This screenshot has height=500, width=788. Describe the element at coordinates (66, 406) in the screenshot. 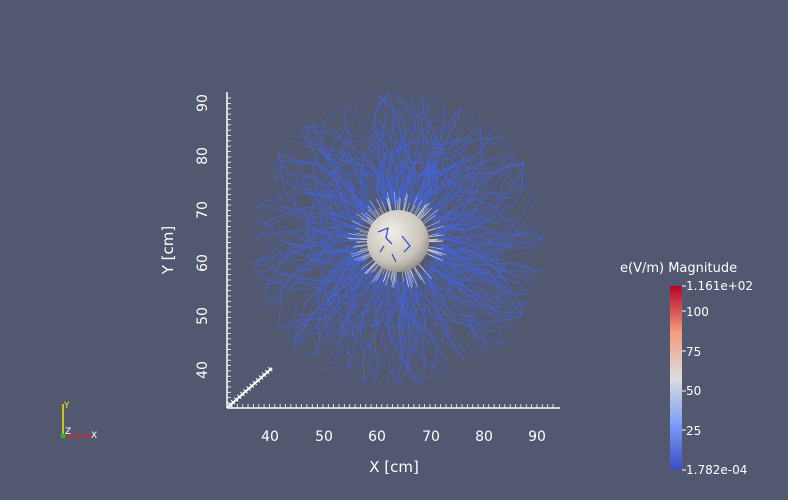

I see `orientation-y-label: Y` at that location.